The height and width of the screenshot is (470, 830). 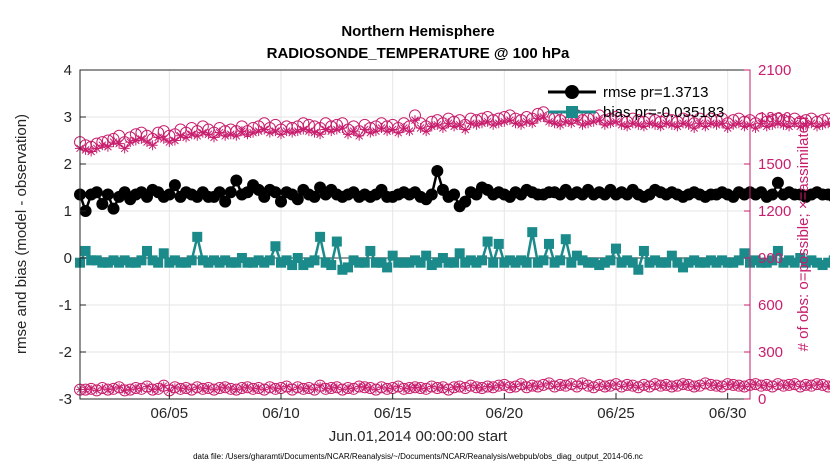 I want to click on y-tick-label-left: -2, so click(x=65, y=352).